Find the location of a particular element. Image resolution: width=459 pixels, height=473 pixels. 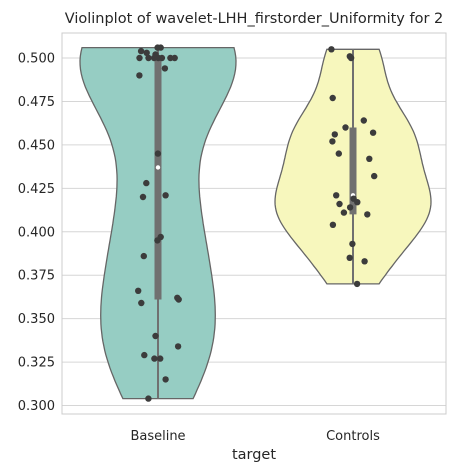

x-tick-label: Baseline is located at coordinates (157, 436).